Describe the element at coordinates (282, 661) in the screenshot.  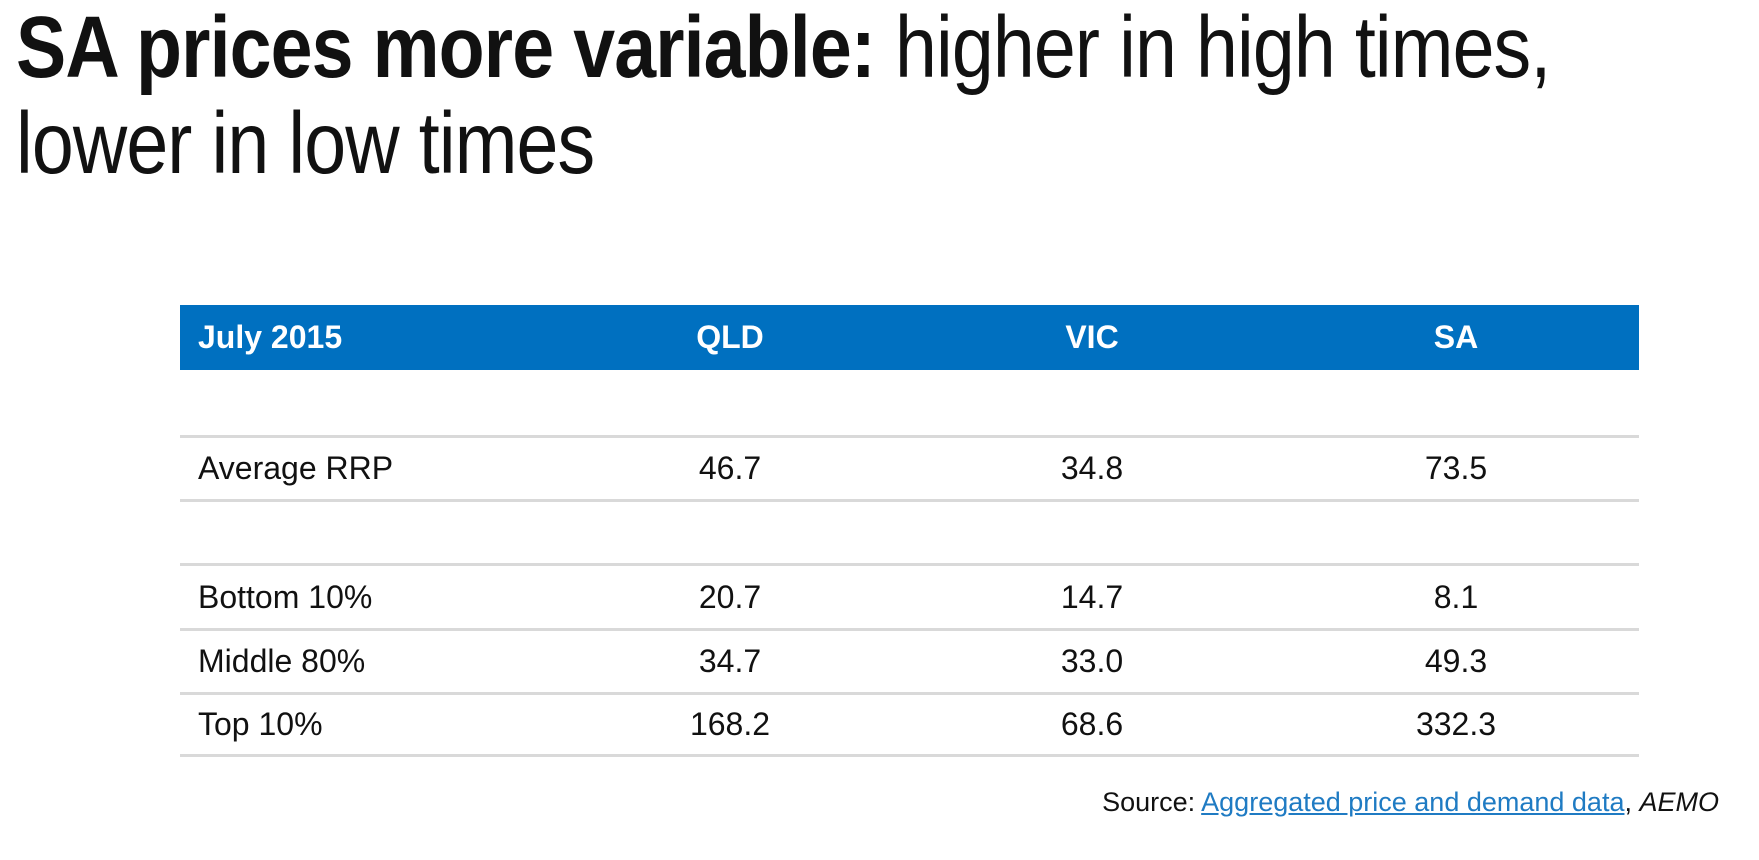
I see `row-label: Middle 80%` at that location.